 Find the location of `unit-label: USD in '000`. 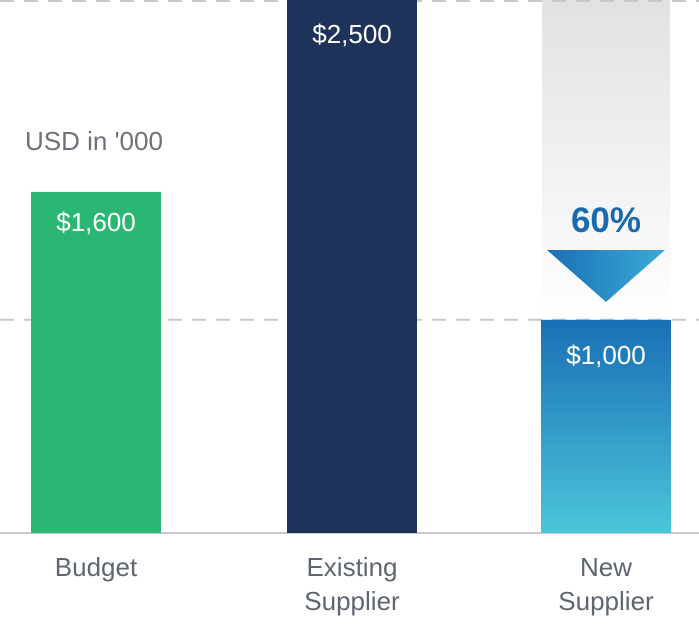

unit-label: USD in '000 is located at coordinates (94, 141).